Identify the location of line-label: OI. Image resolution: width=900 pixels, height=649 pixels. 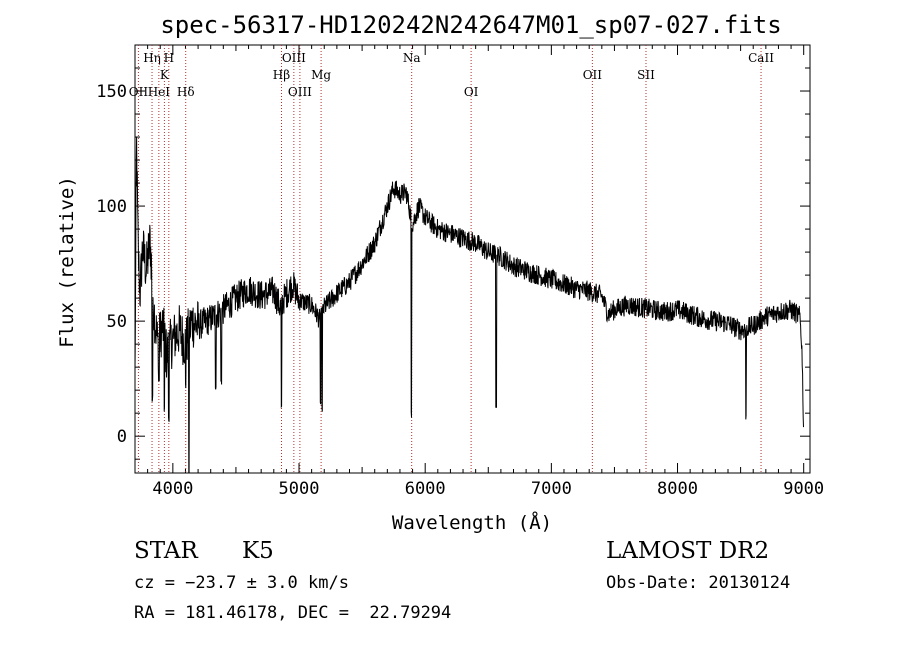
(471, 92).